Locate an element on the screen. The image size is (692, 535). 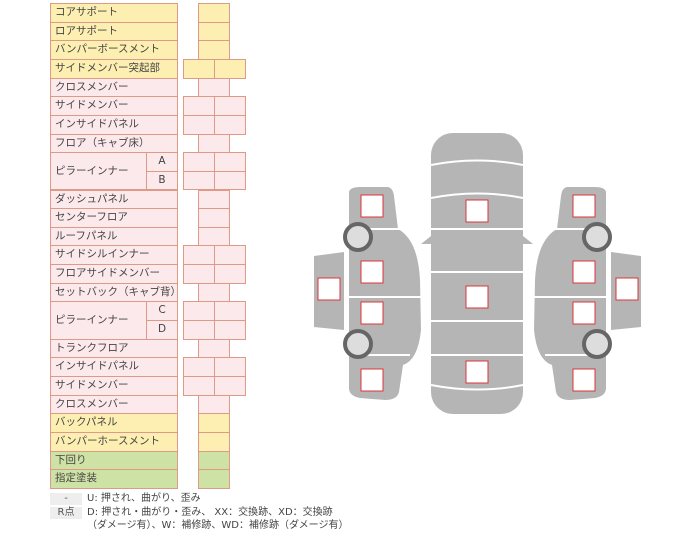
row-label: フロアサイドメンバー is located at coordinates (114, 274).